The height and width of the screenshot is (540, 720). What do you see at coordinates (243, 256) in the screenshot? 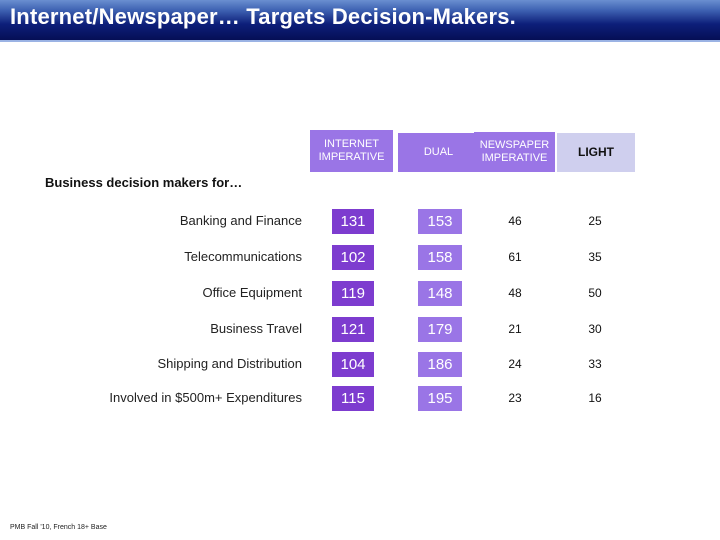
I see `row-label: Telecommunications` at bounding box center [243, 256].